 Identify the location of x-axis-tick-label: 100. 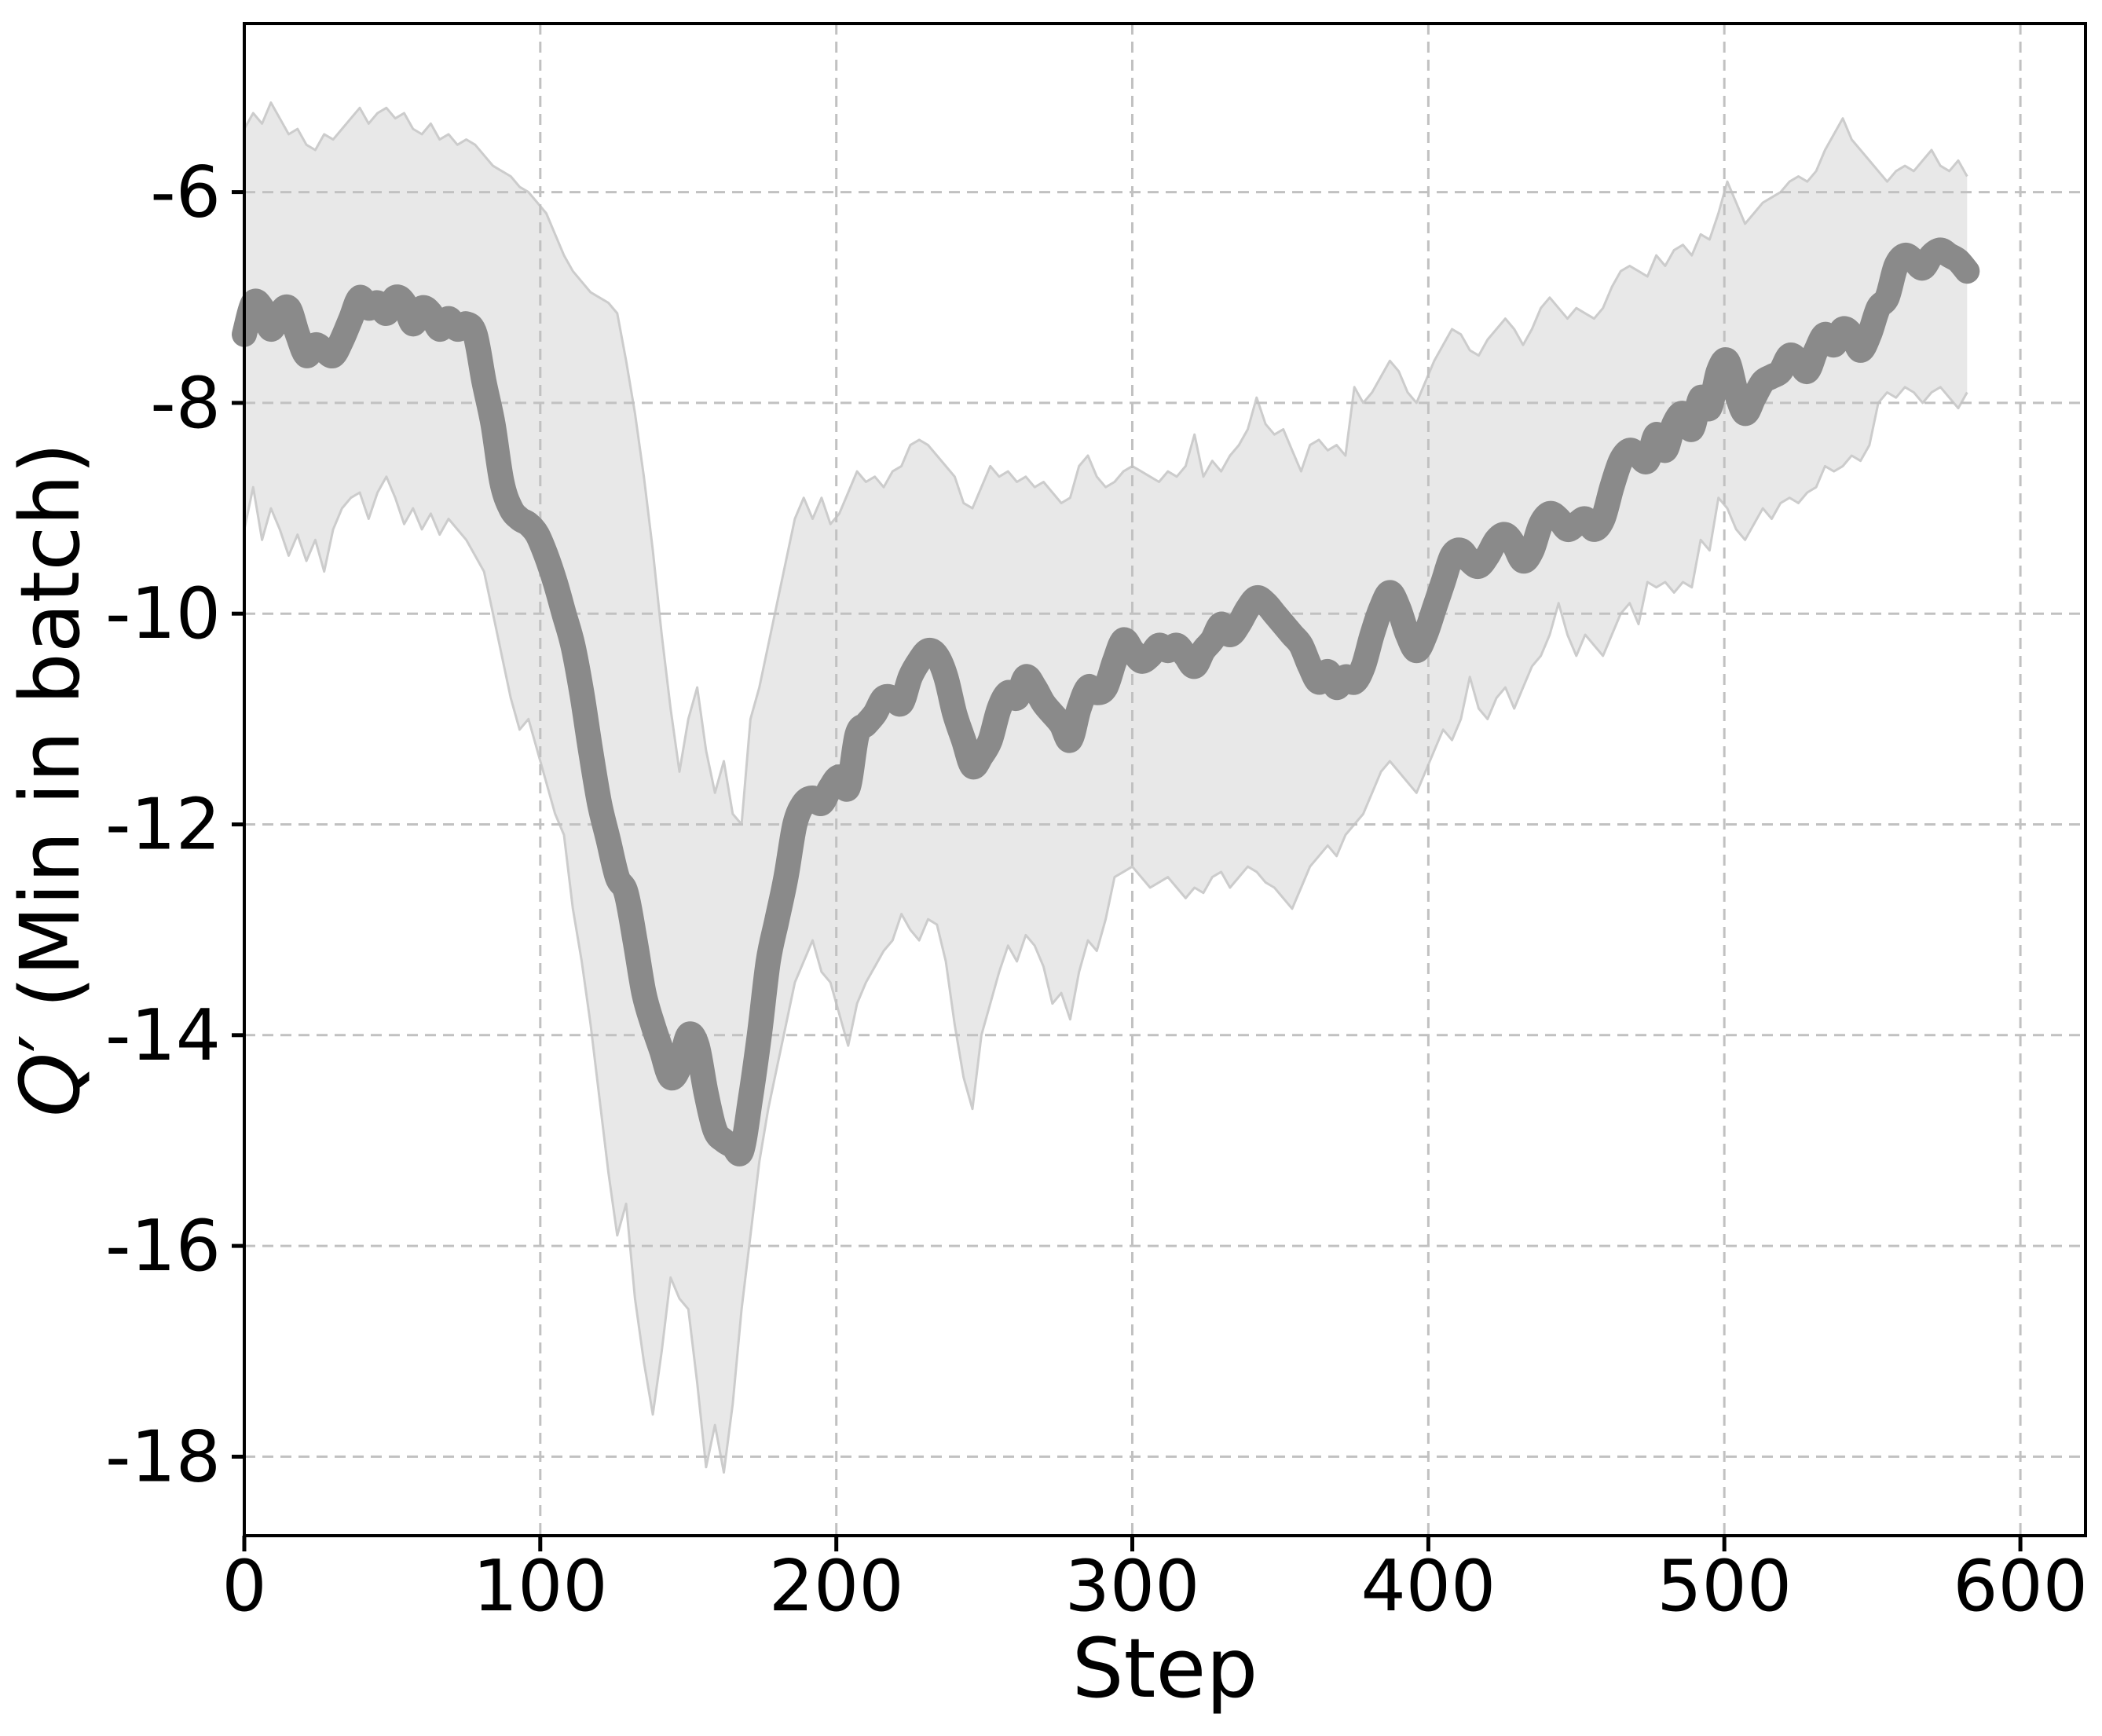
(540, 1586).